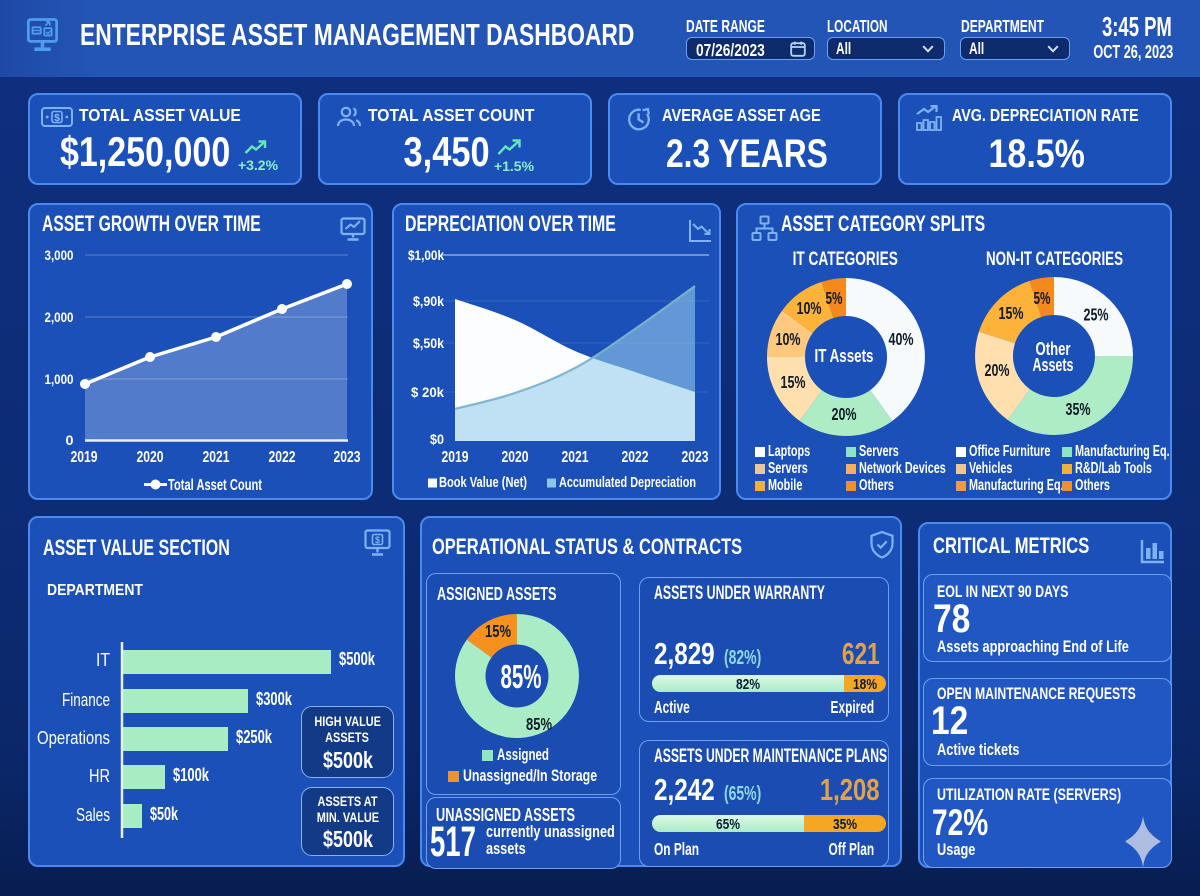  I want to click on svg-text: Operations, so click(73, 738).